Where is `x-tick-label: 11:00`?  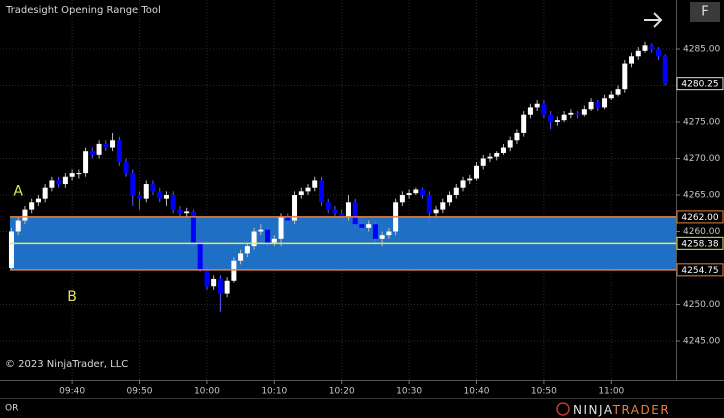
x-tick-label: 11:00 is located at coordinates (611, 392).